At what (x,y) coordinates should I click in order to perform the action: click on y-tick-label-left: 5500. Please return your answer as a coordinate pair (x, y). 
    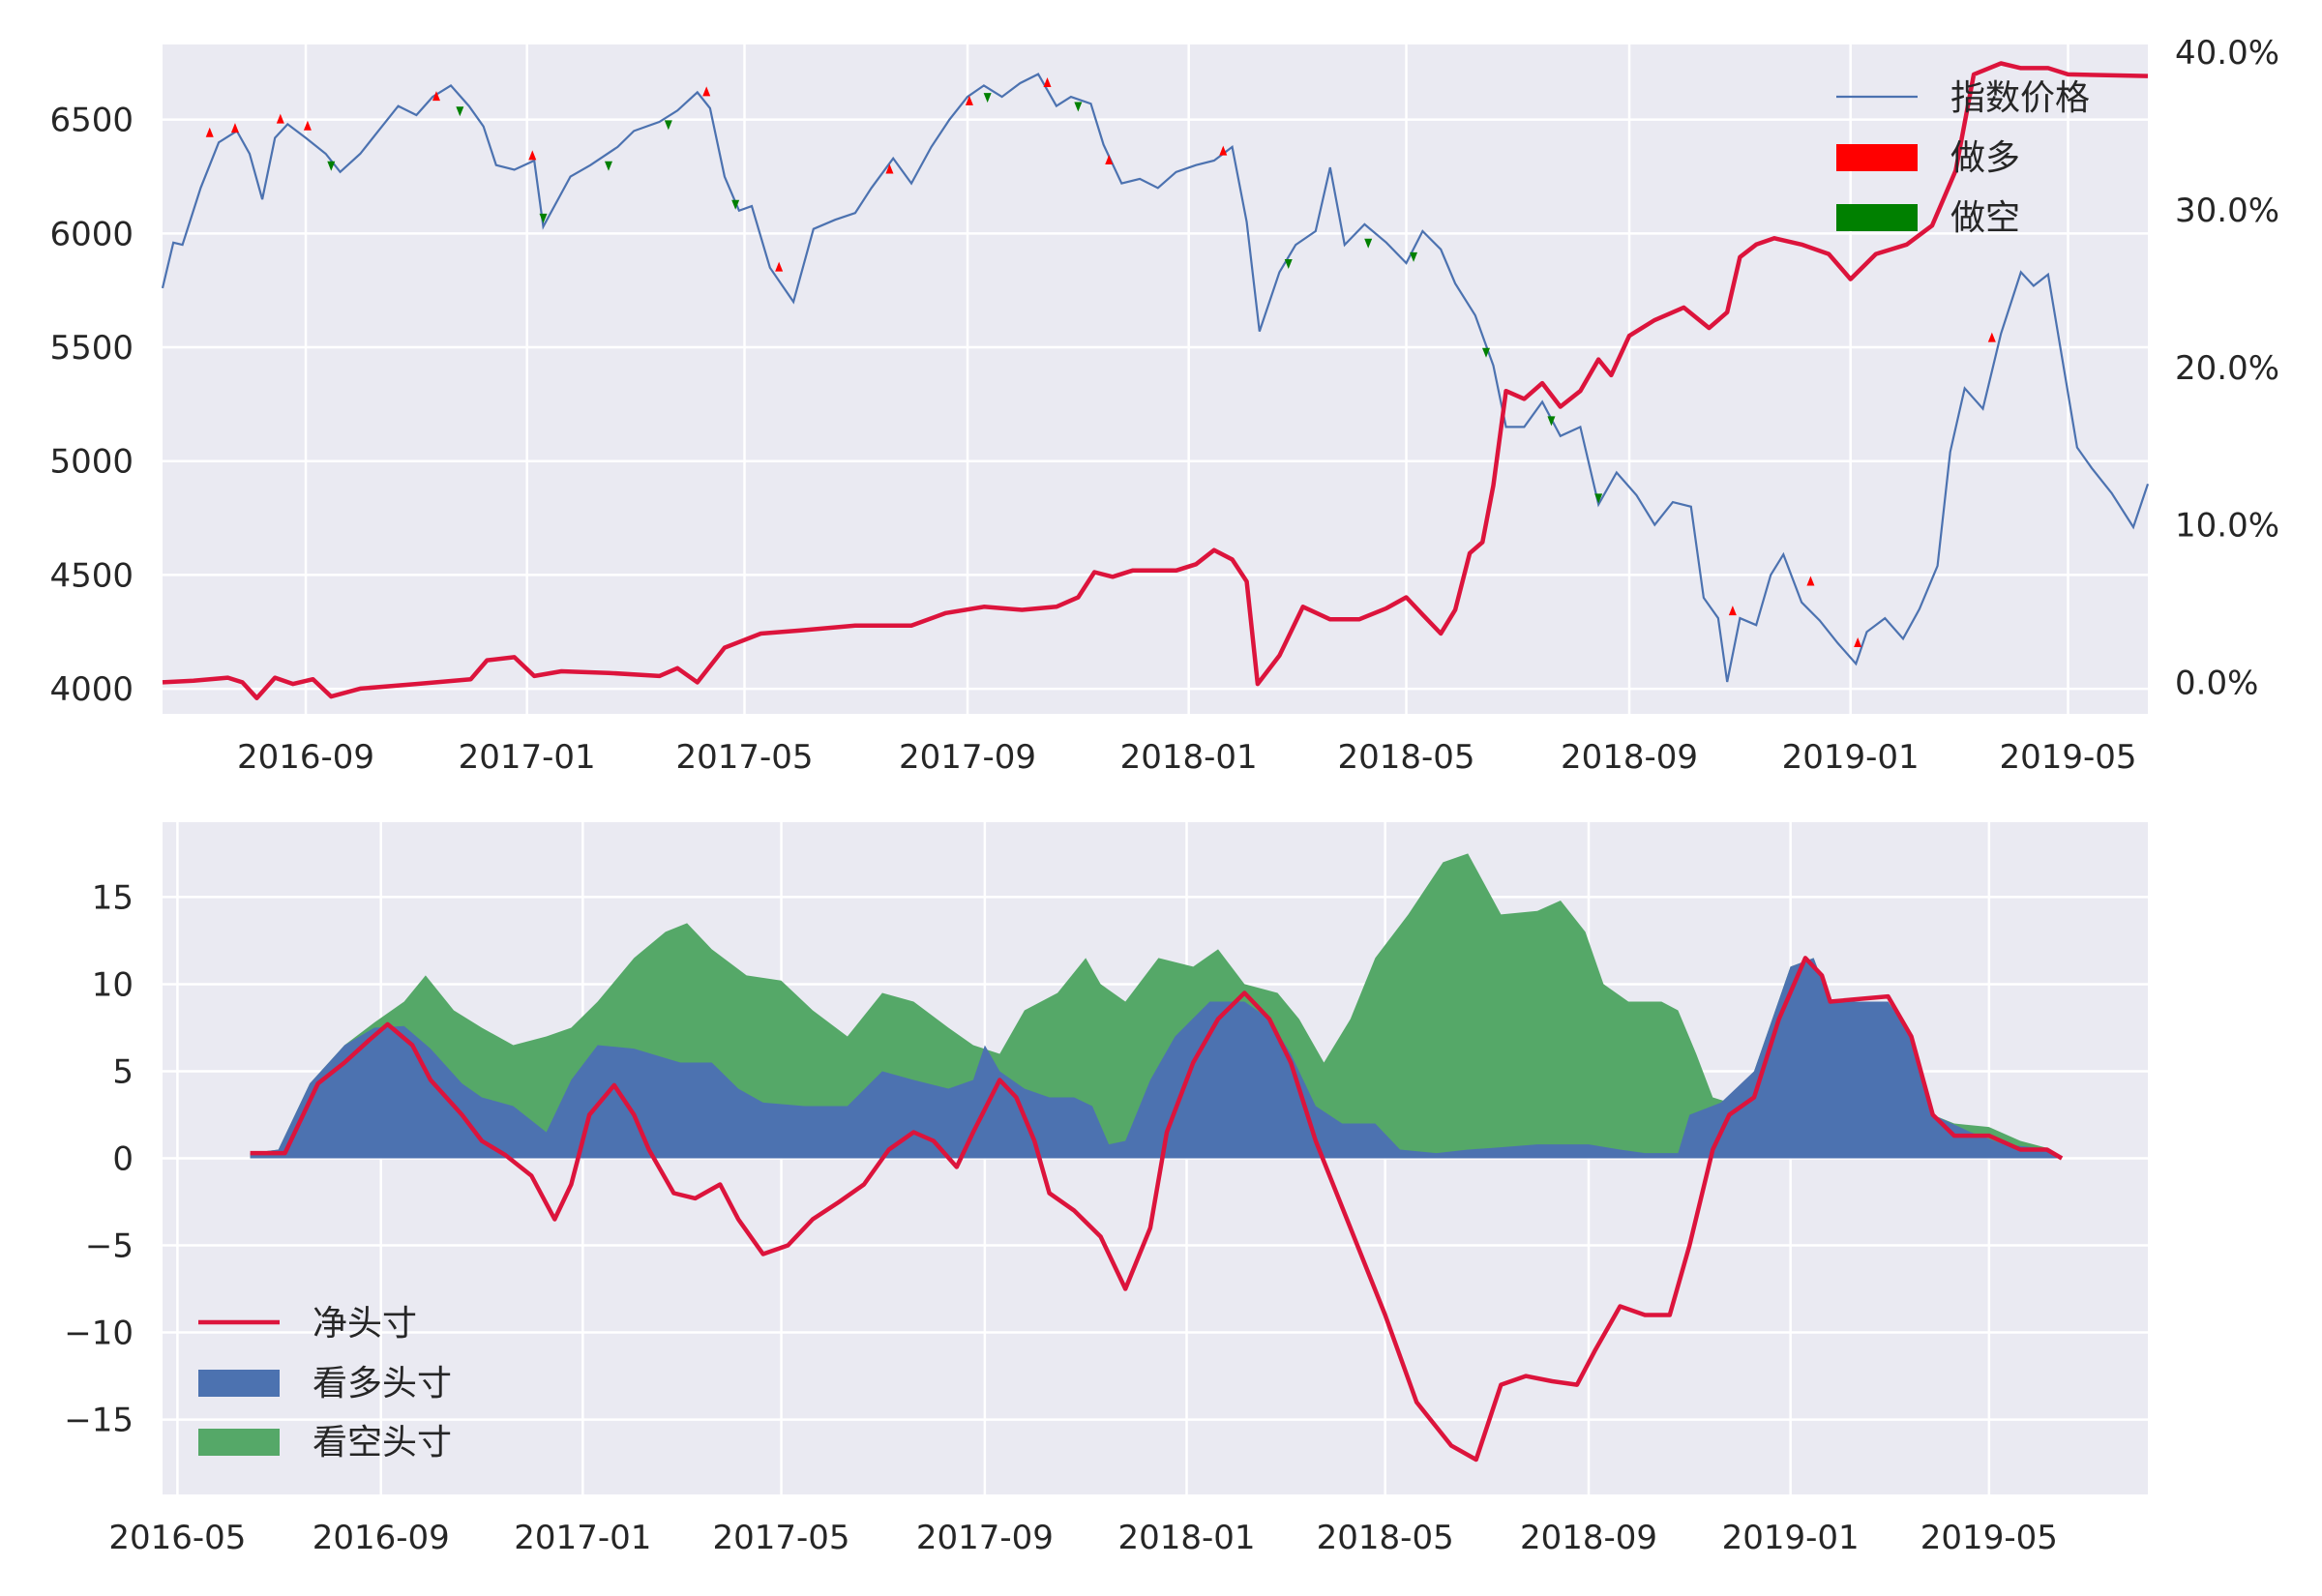
    Looking at the image, I should click on (91, 348).